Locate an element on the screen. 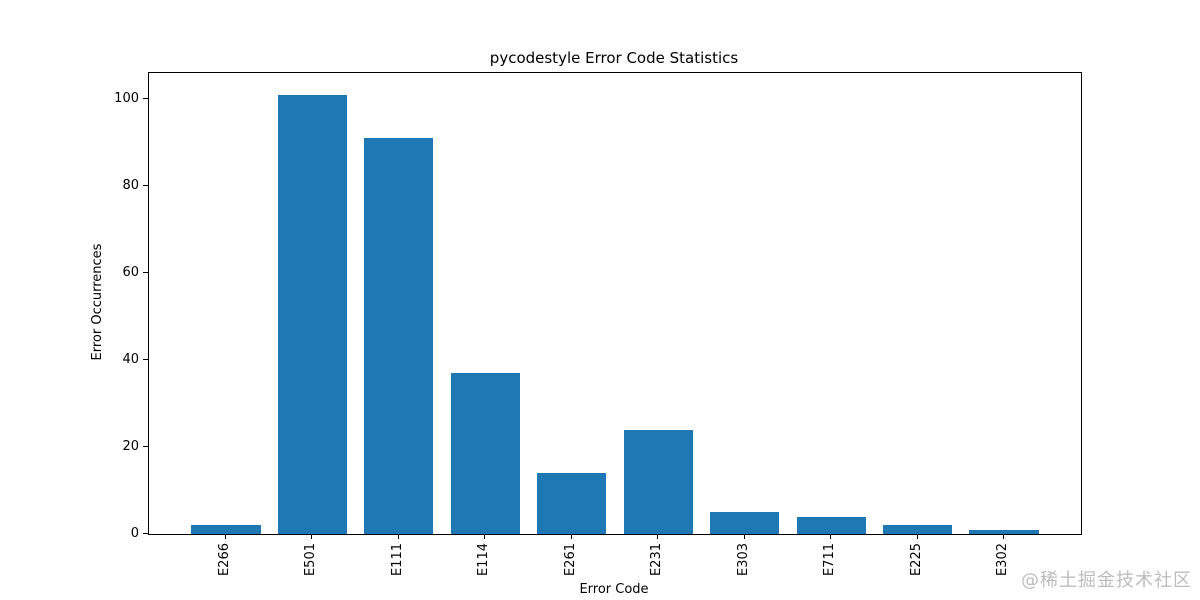 The image size is (1200, 600). x-tick-label-E114: E114 is located at coordinates (484, 560).